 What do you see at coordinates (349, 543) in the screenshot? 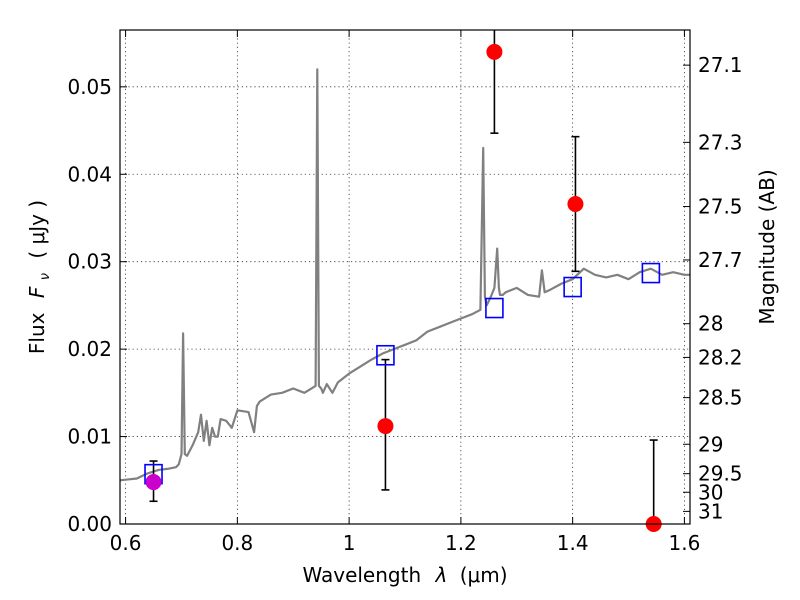
I see `x-tick-label: 1` at bounding box center [349, 543].